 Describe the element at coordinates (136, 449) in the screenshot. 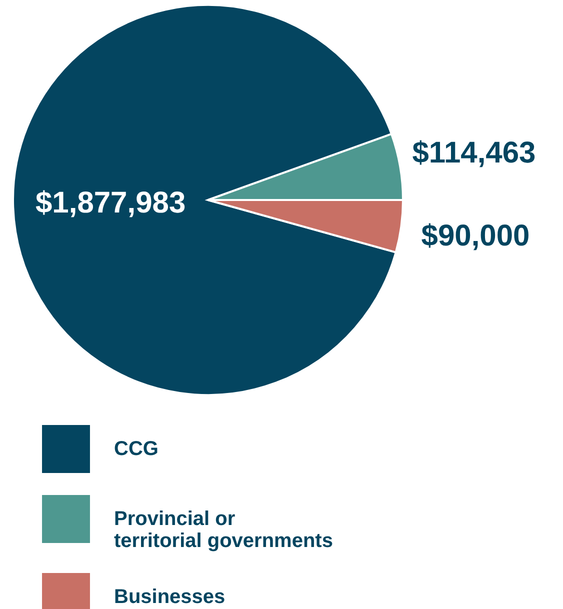

I see `legend-label: CCG` at that location.